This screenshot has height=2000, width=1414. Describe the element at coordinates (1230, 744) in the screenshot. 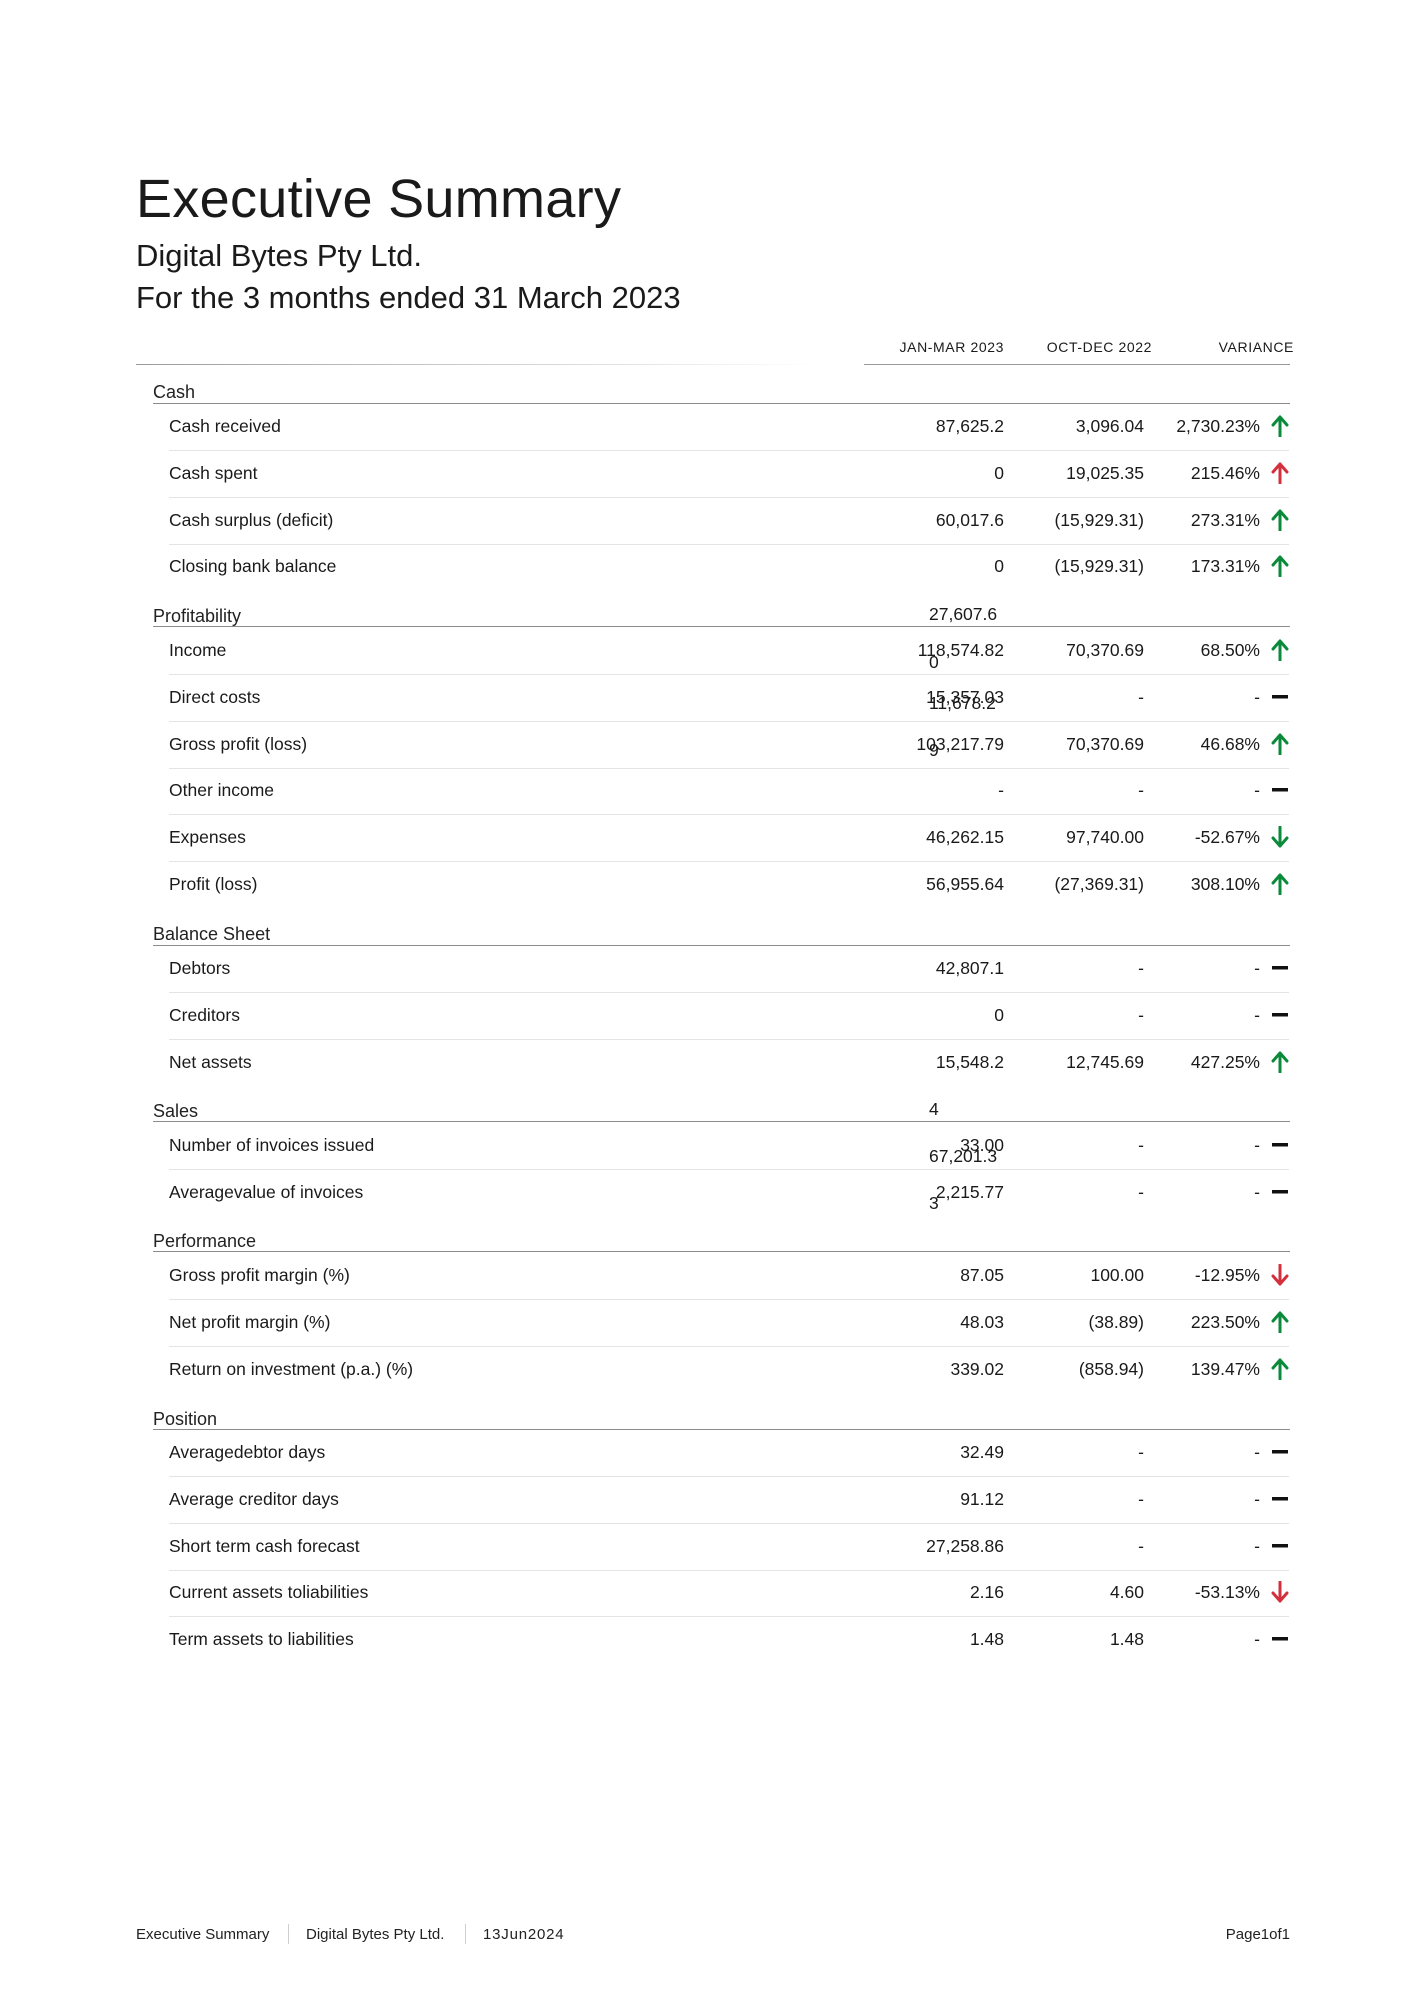

I see `variance-value: 46.68%` at that location.